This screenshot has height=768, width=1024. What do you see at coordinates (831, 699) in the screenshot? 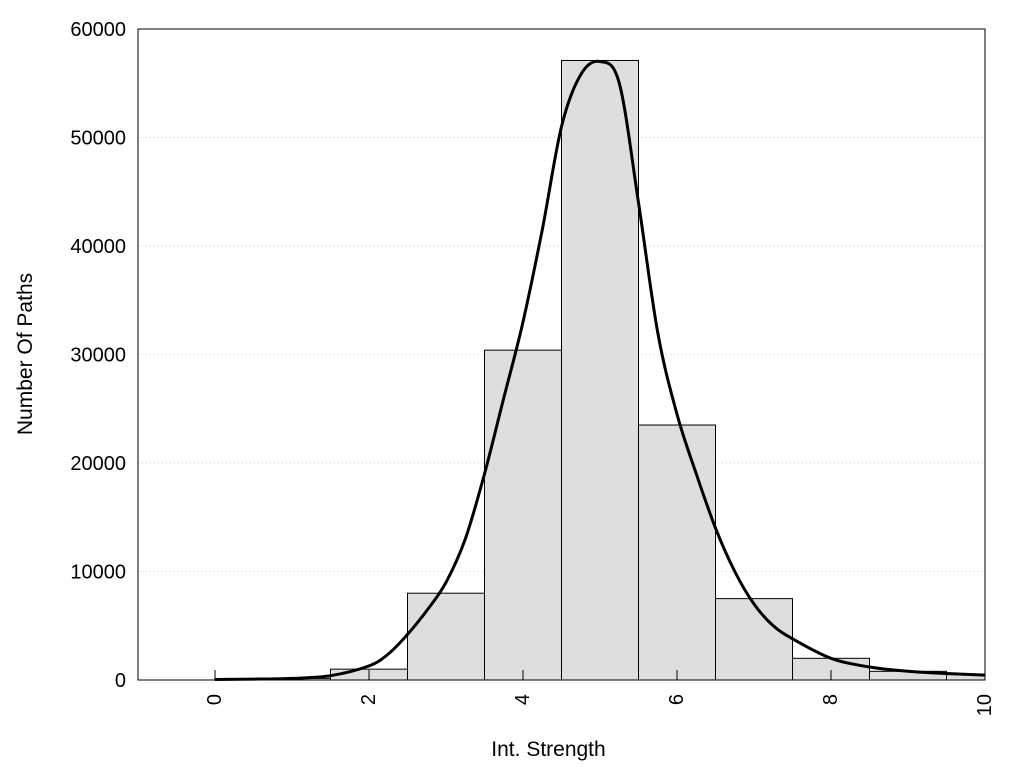
I see `x-tick-label: 8` at bounding box center [831, 699].